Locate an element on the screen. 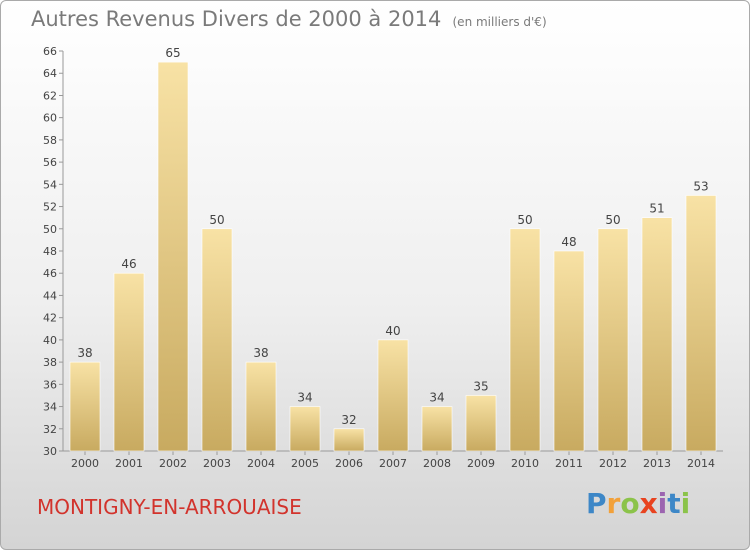  y-axis: 30 32 34 36 38 40 42 44 46 48 50 52 54 56 58 60 62 64 66 is located at coordinates (53, 251).